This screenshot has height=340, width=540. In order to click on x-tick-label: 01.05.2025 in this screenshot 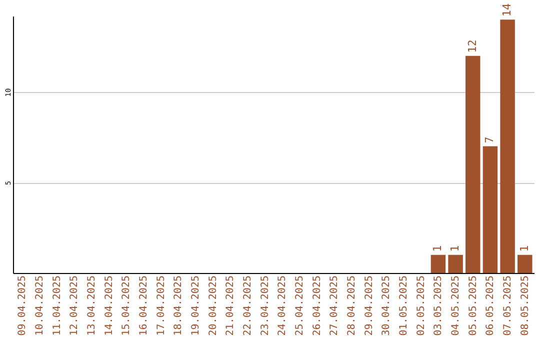, I will do `click(404, 306)`.